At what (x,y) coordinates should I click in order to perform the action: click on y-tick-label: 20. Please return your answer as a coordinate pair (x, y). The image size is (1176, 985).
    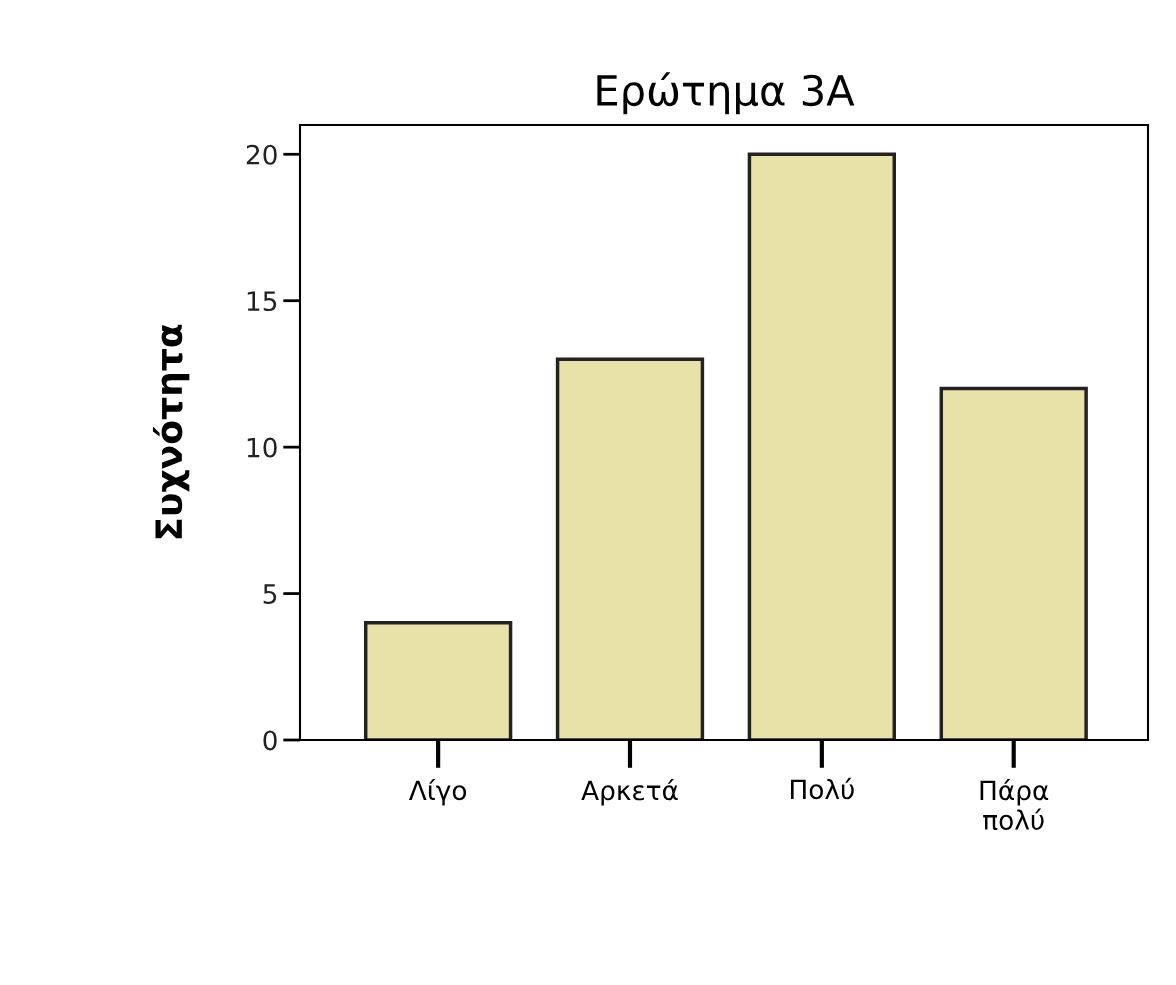
    Looking at the image, I should click on (261, 154).